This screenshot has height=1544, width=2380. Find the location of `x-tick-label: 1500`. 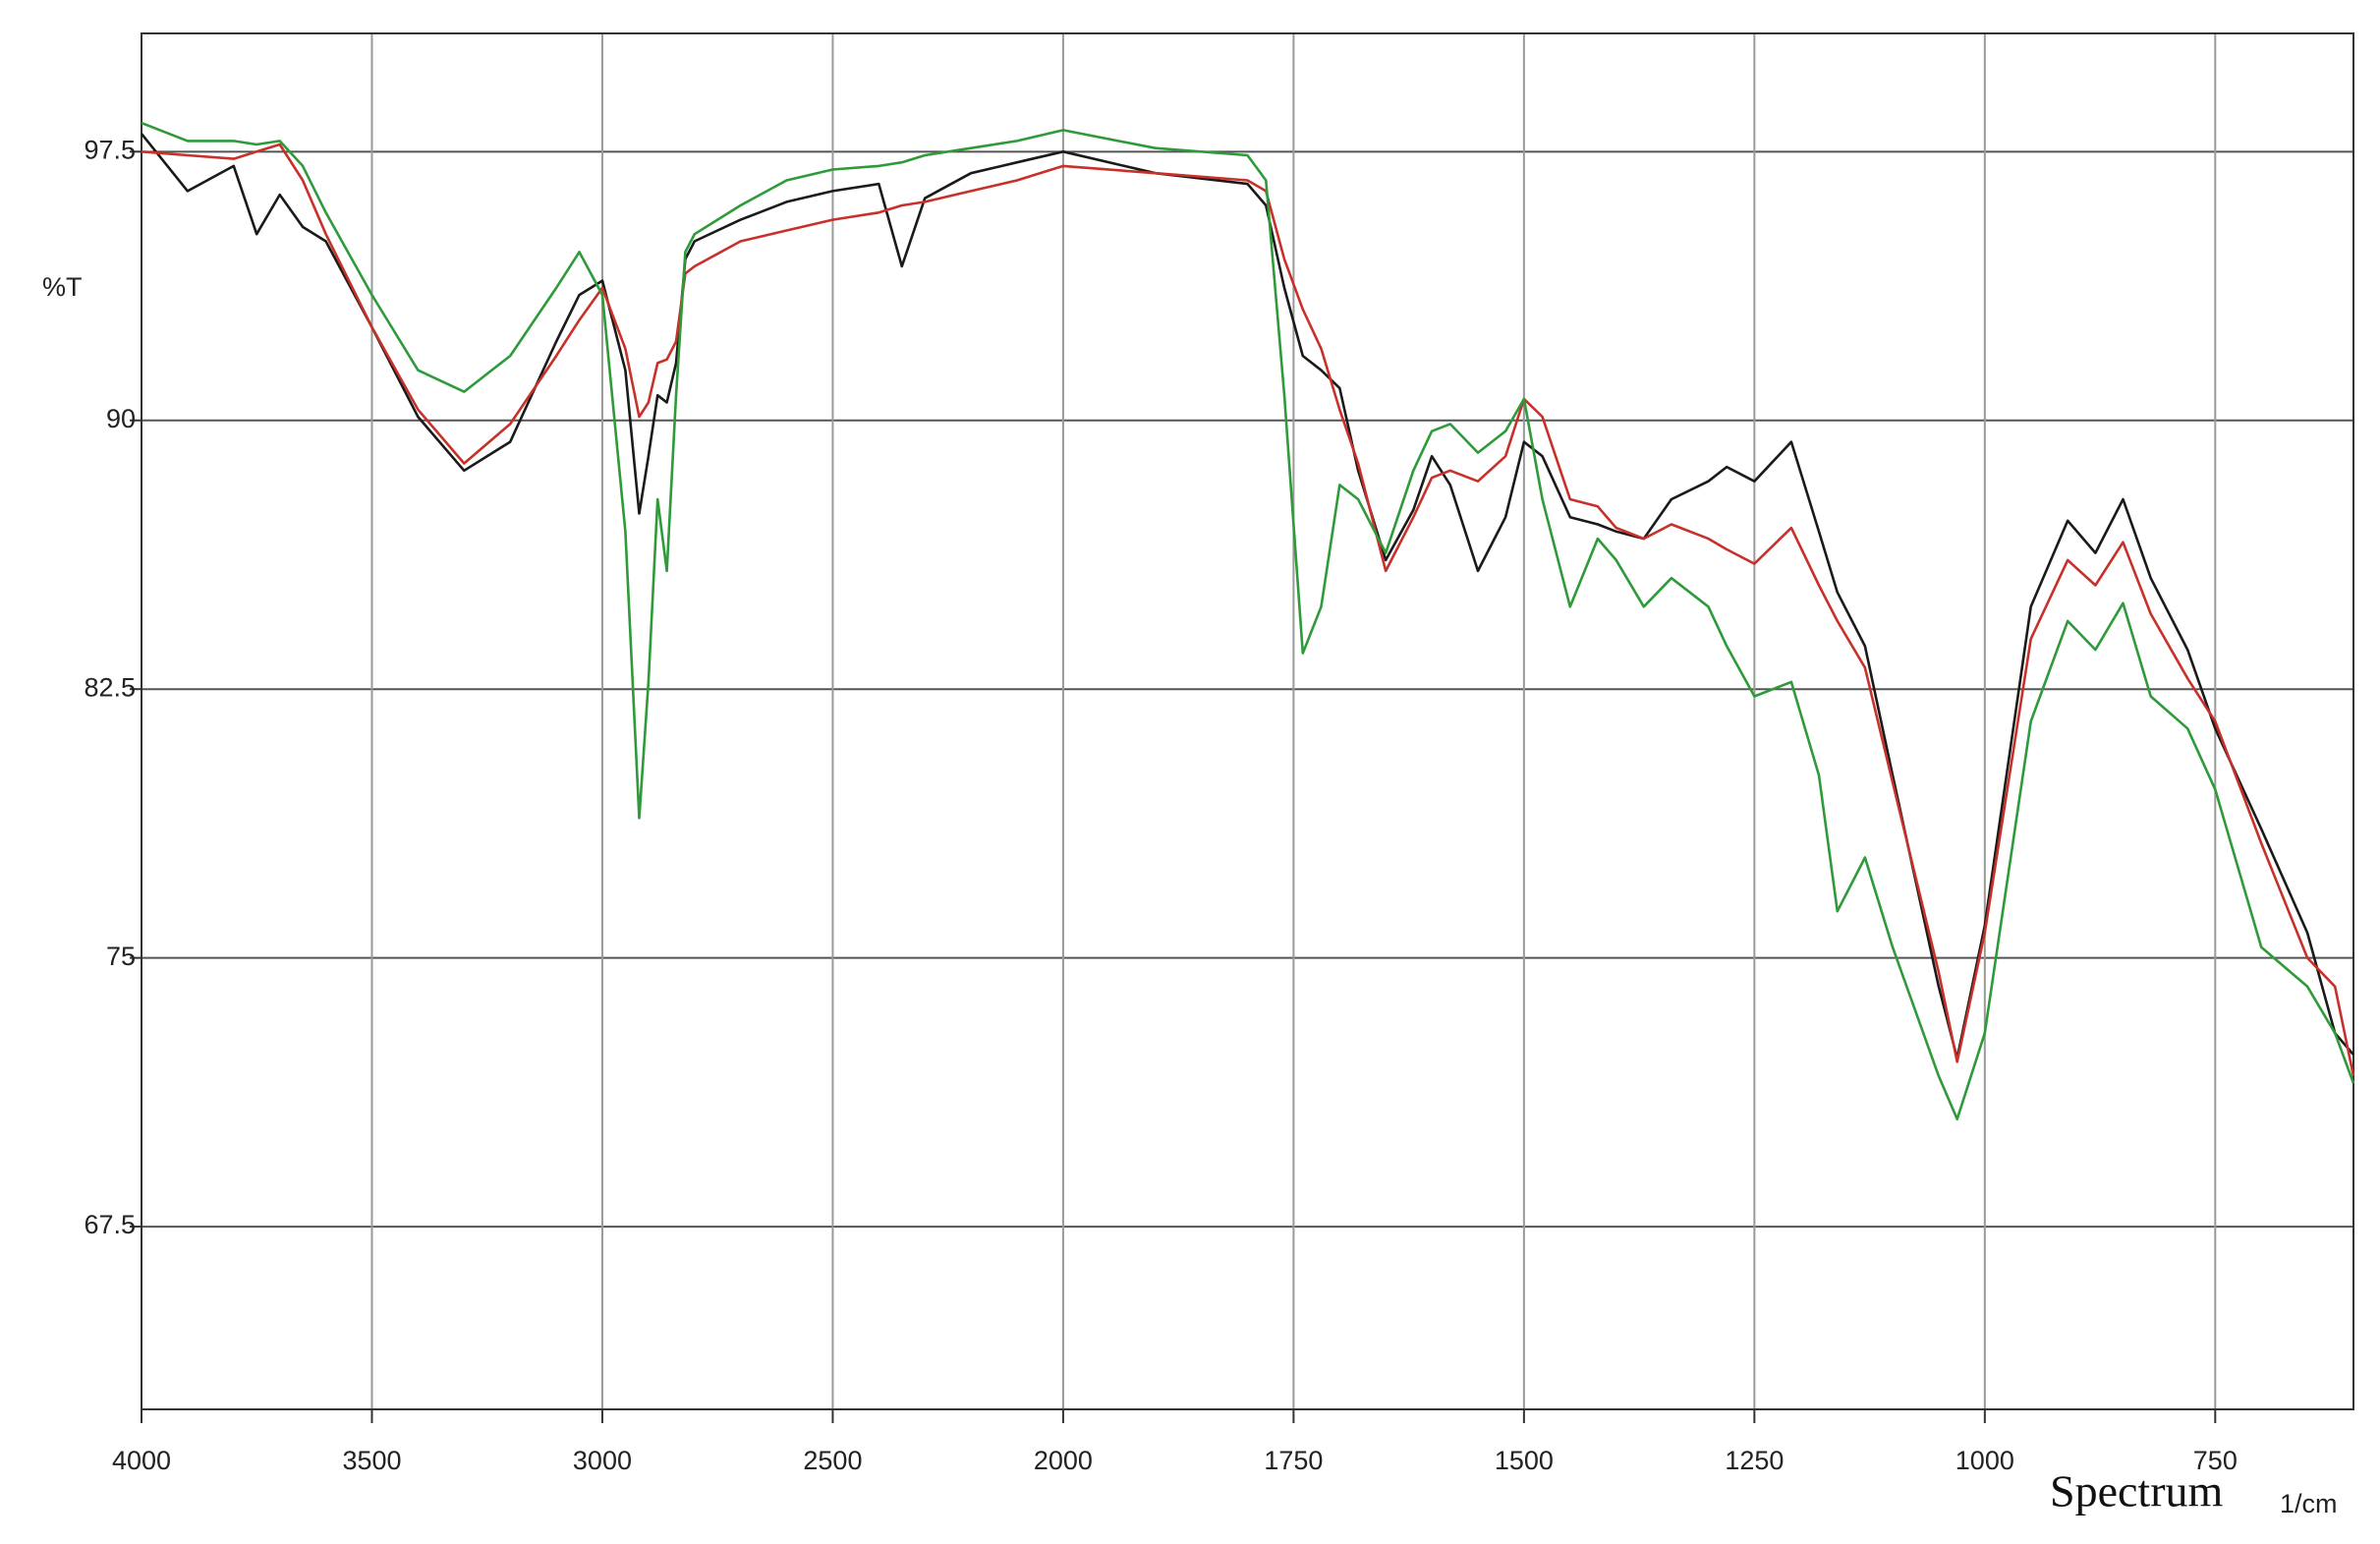

x-tick-label: 1500 is located at coordinates (1524, 1460).